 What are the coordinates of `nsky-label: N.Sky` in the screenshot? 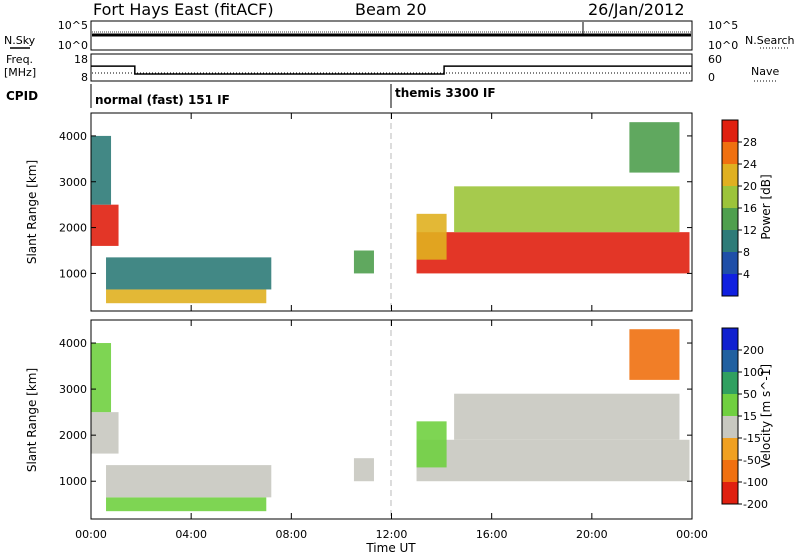 It's located at (20, 40).